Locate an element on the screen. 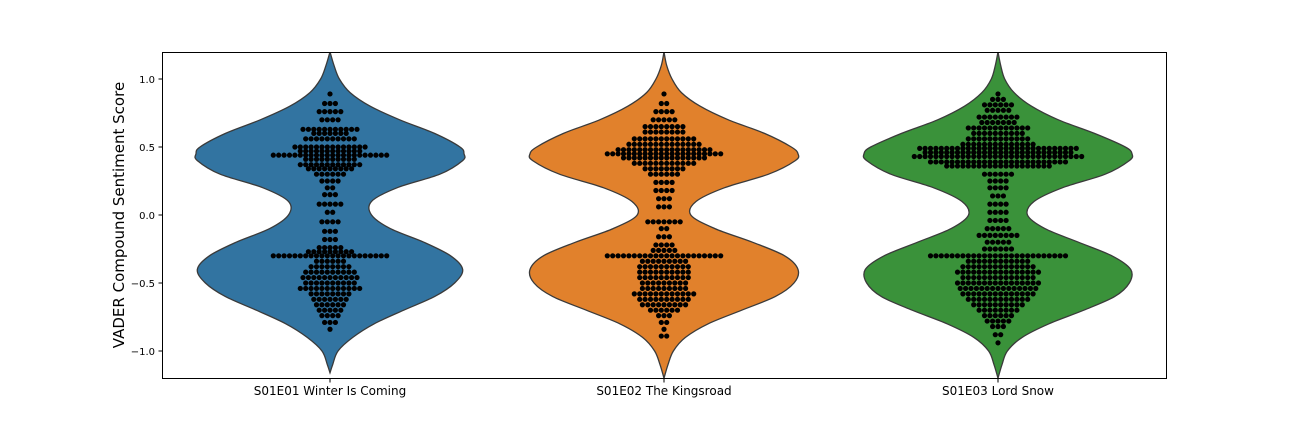 This screenshot has width=1296, height=436. y-tick-label: −0.5 is located at coordinates (143, 284).